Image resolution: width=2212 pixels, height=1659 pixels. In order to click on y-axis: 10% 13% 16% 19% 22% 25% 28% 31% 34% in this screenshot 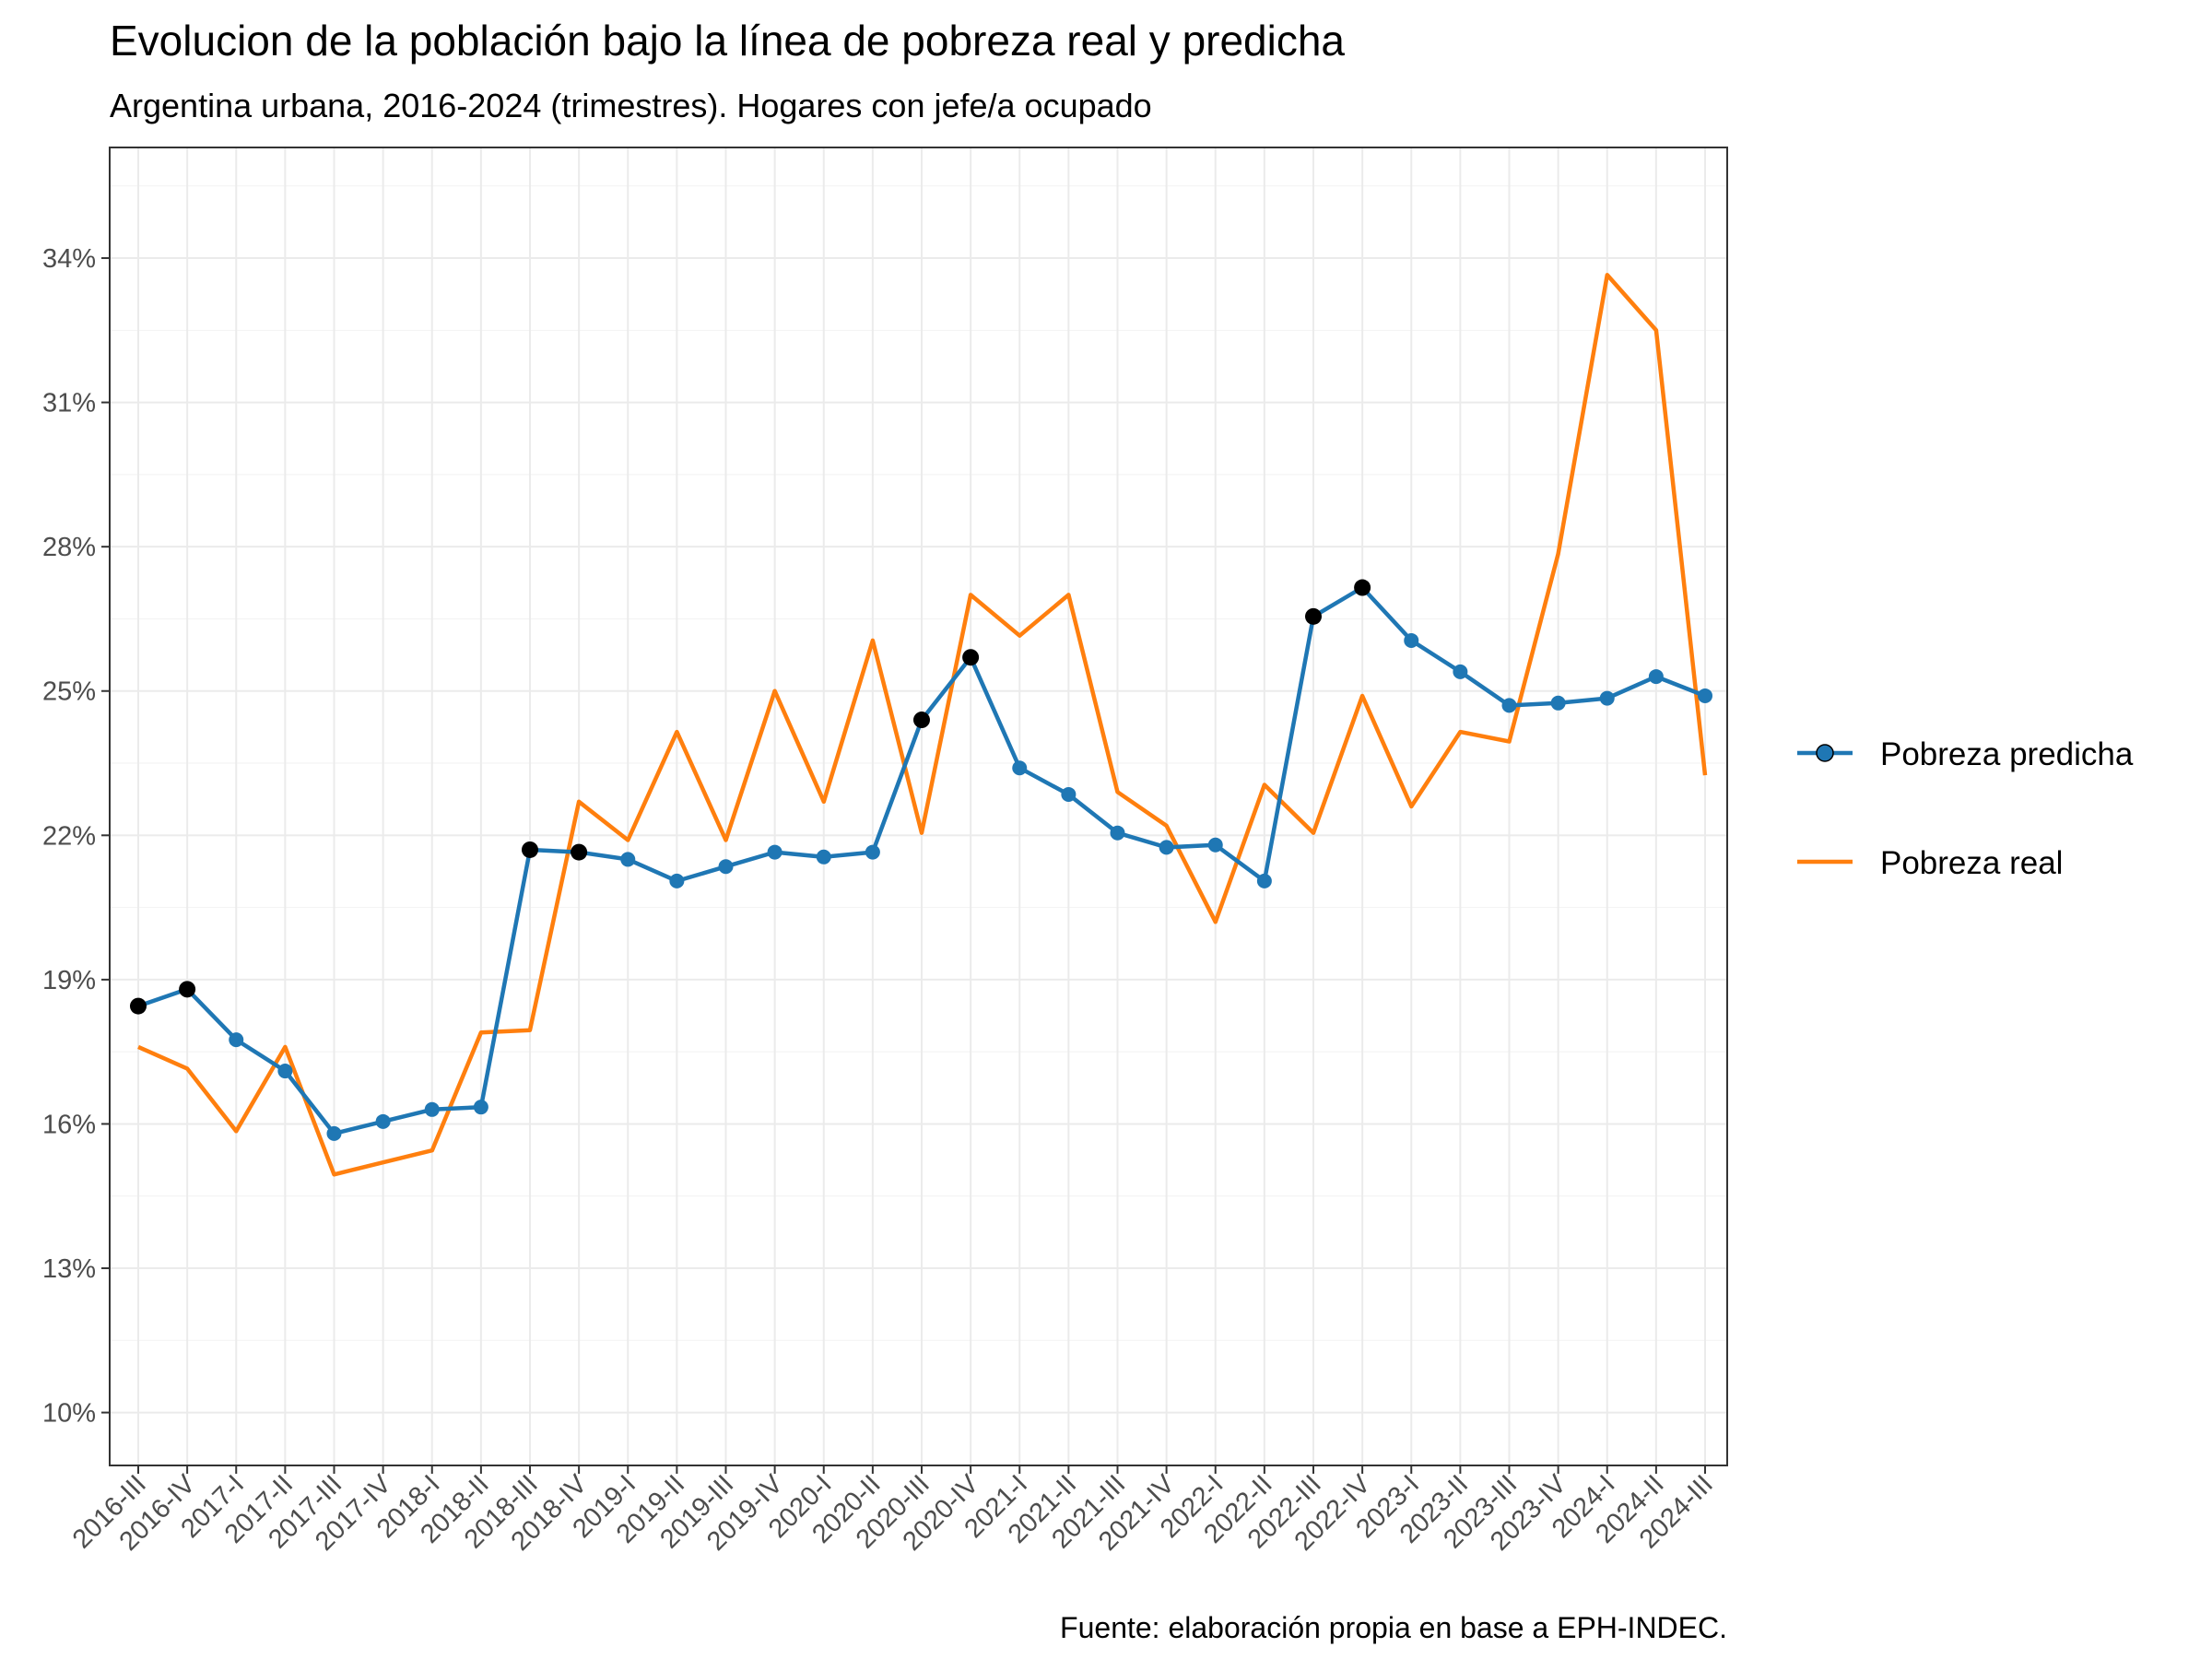, I will do `click(76, 836)`.